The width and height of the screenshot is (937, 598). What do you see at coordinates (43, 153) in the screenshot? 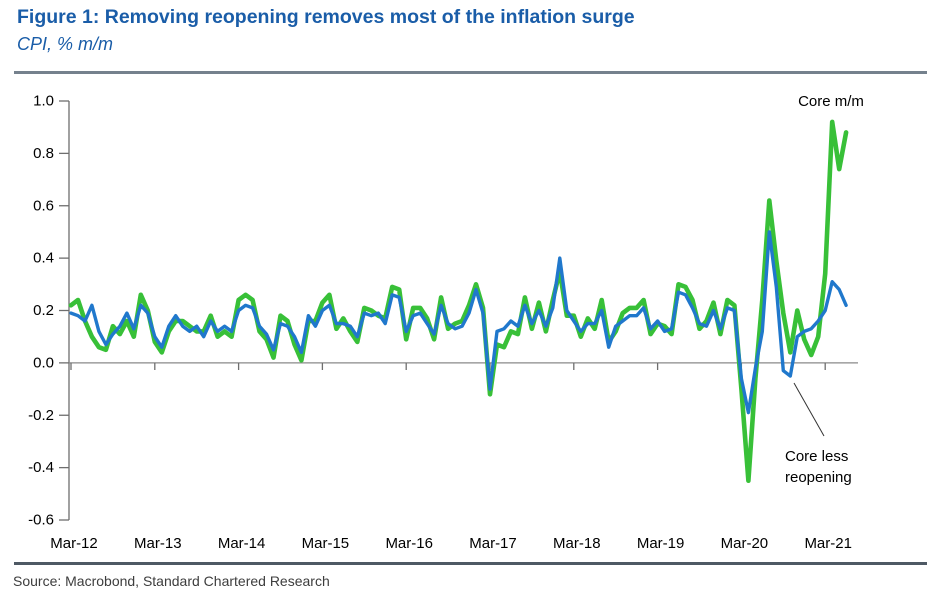
I see `y-axis-tick-label: 0.8` at bounding box center [43, 153].